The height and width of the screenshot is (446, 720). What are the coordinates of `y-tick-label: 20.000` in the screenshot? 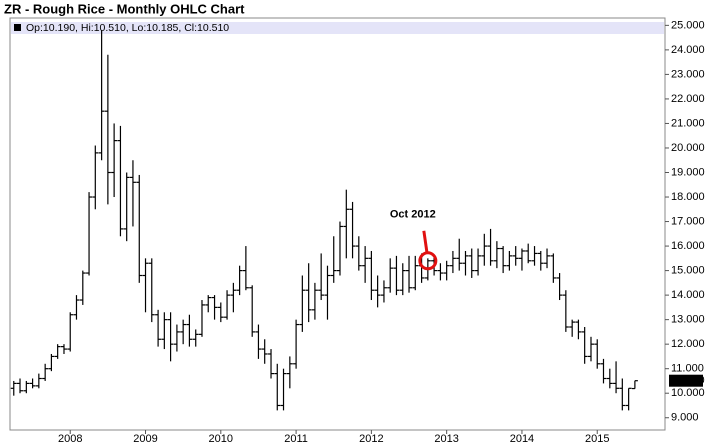 It's located at (688, 148).